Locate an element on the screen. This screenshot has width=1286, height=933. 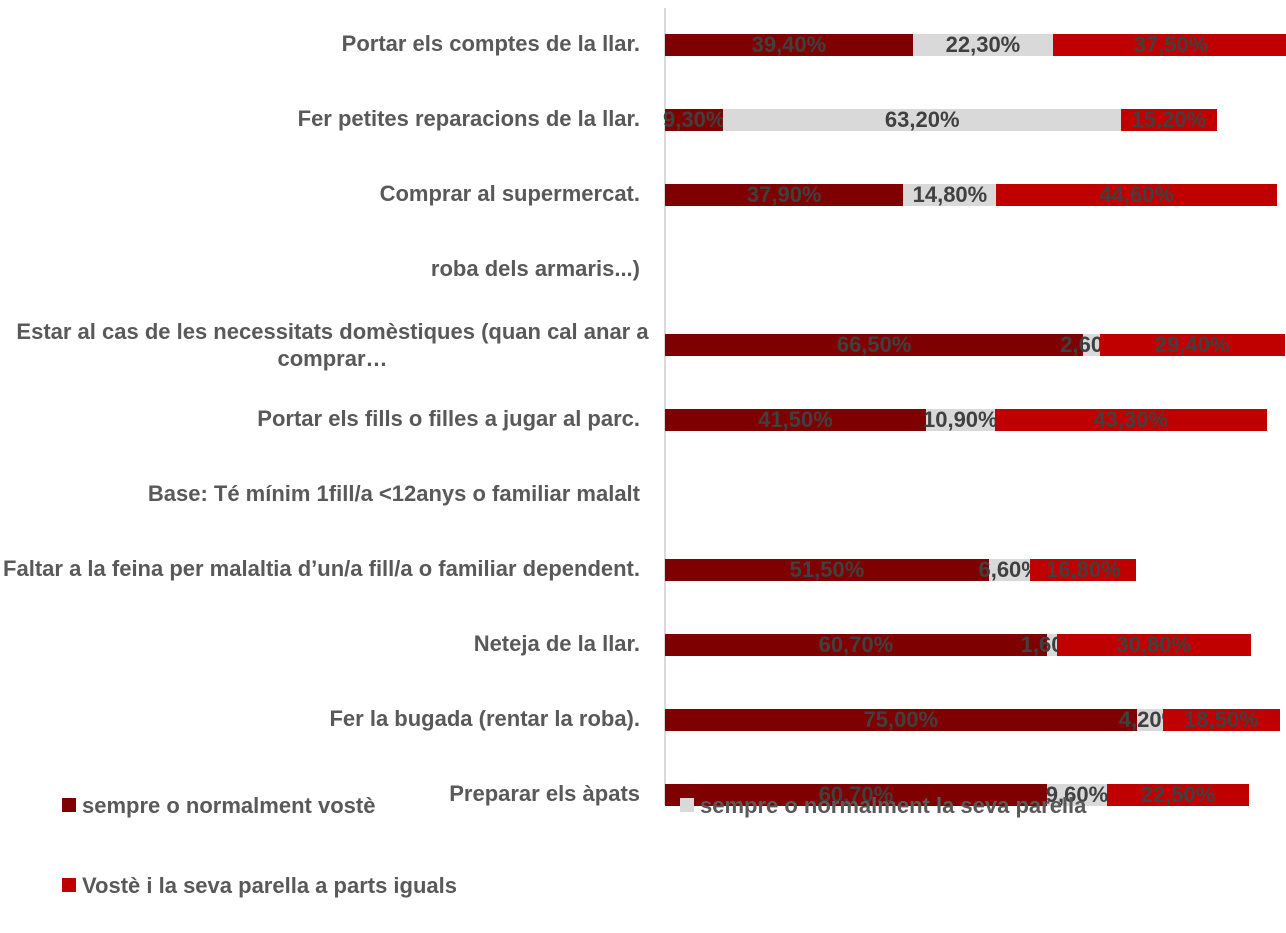
value-label: 51,50% is located at coordinates (827, 569).